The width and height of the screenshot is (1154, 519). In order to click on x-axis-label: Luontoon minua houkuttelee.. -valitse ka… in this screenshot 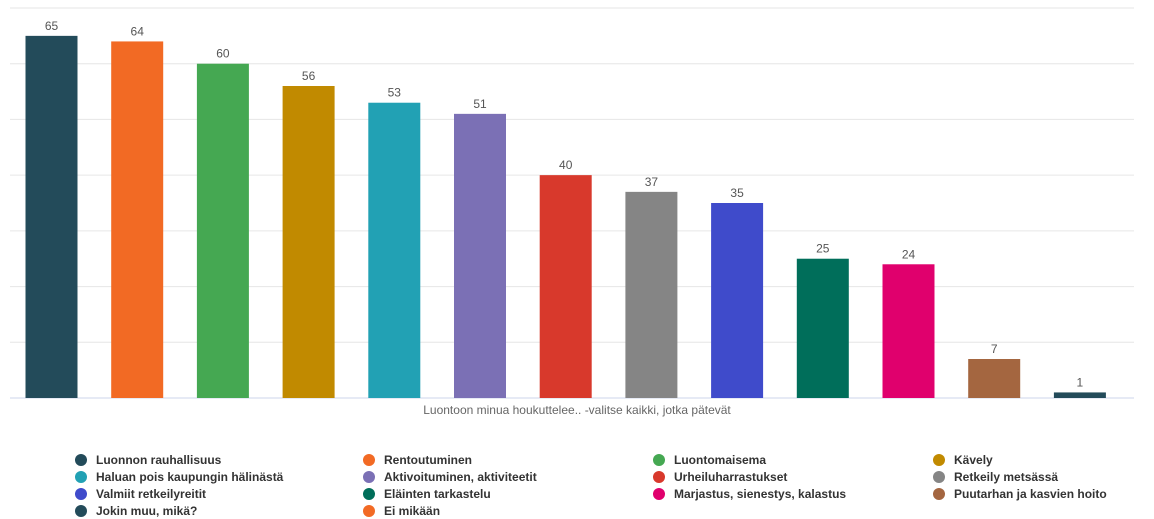, I will do `click(577, 410)`.